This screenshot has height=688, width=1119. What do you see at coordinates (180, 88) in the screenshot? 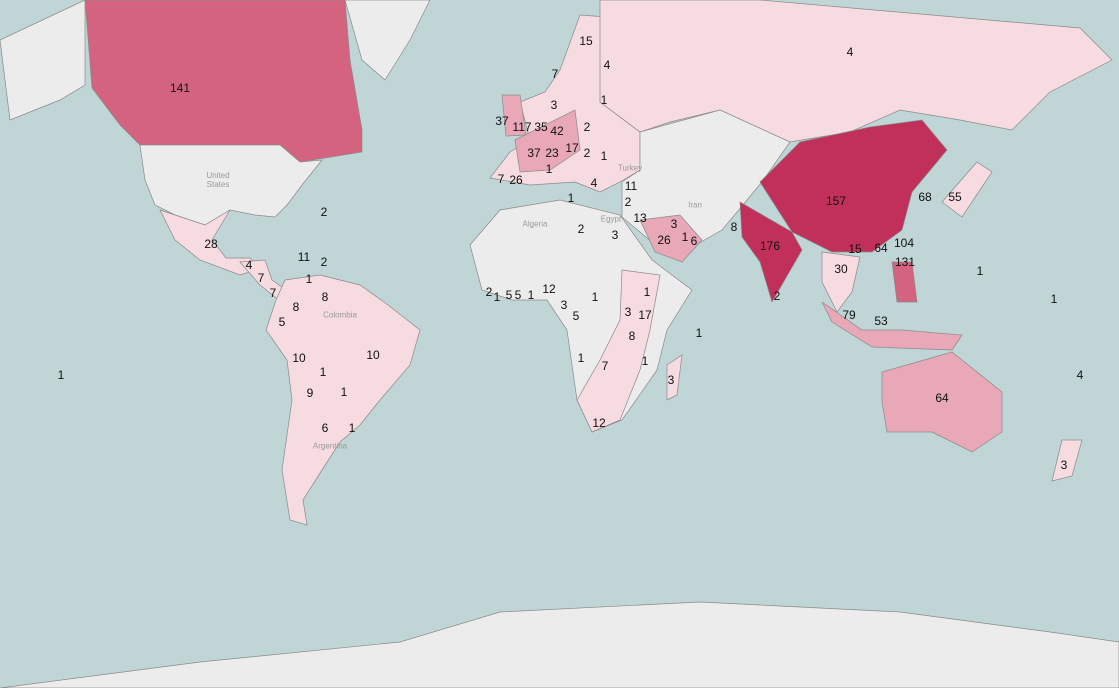
I see `value-label-canada: 141` at bounding box center [180, 88].